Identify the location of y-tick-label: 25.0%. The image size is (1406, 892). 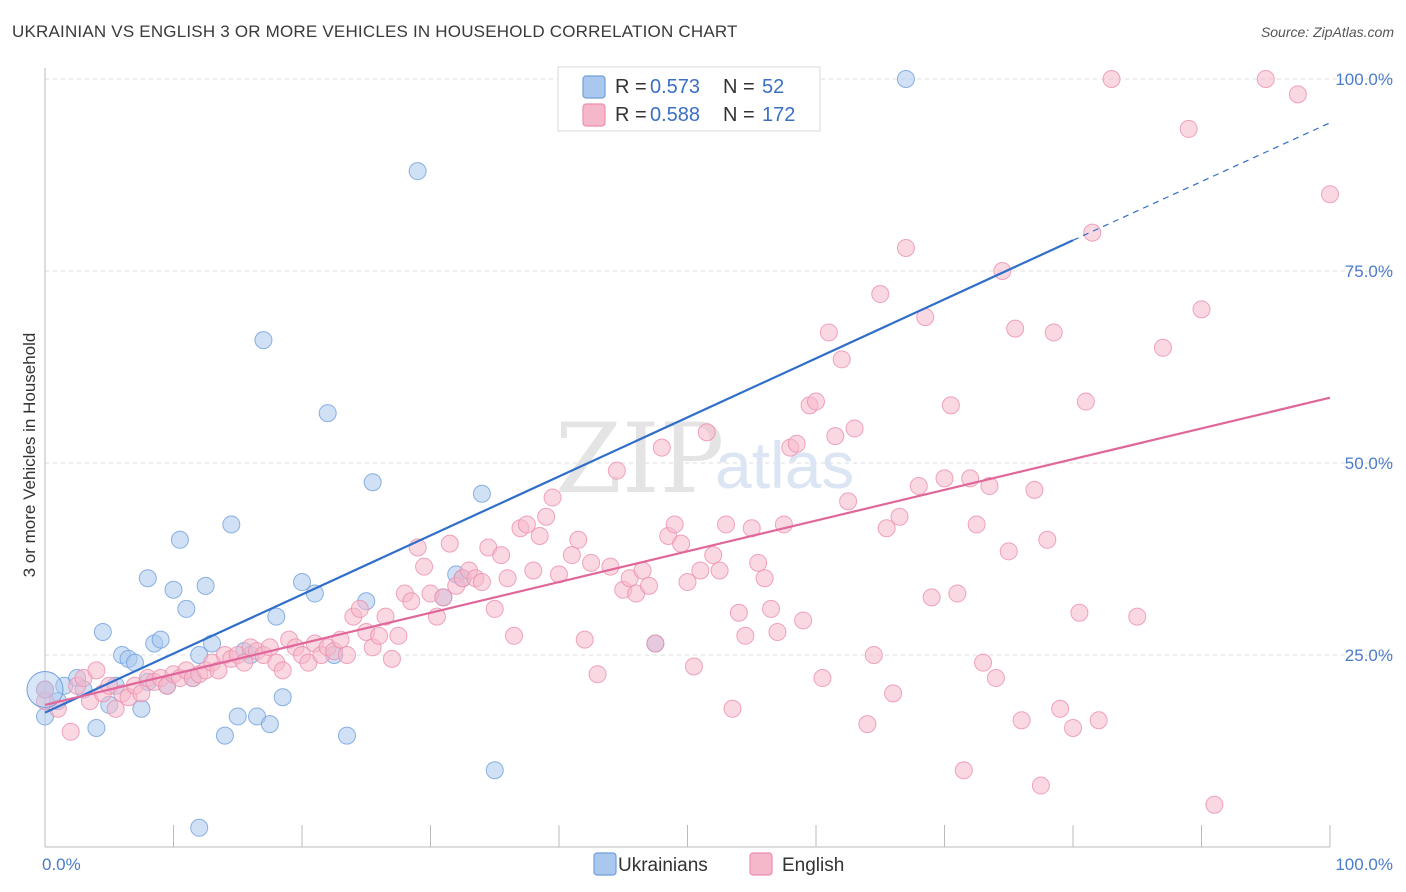
(1369, 655).